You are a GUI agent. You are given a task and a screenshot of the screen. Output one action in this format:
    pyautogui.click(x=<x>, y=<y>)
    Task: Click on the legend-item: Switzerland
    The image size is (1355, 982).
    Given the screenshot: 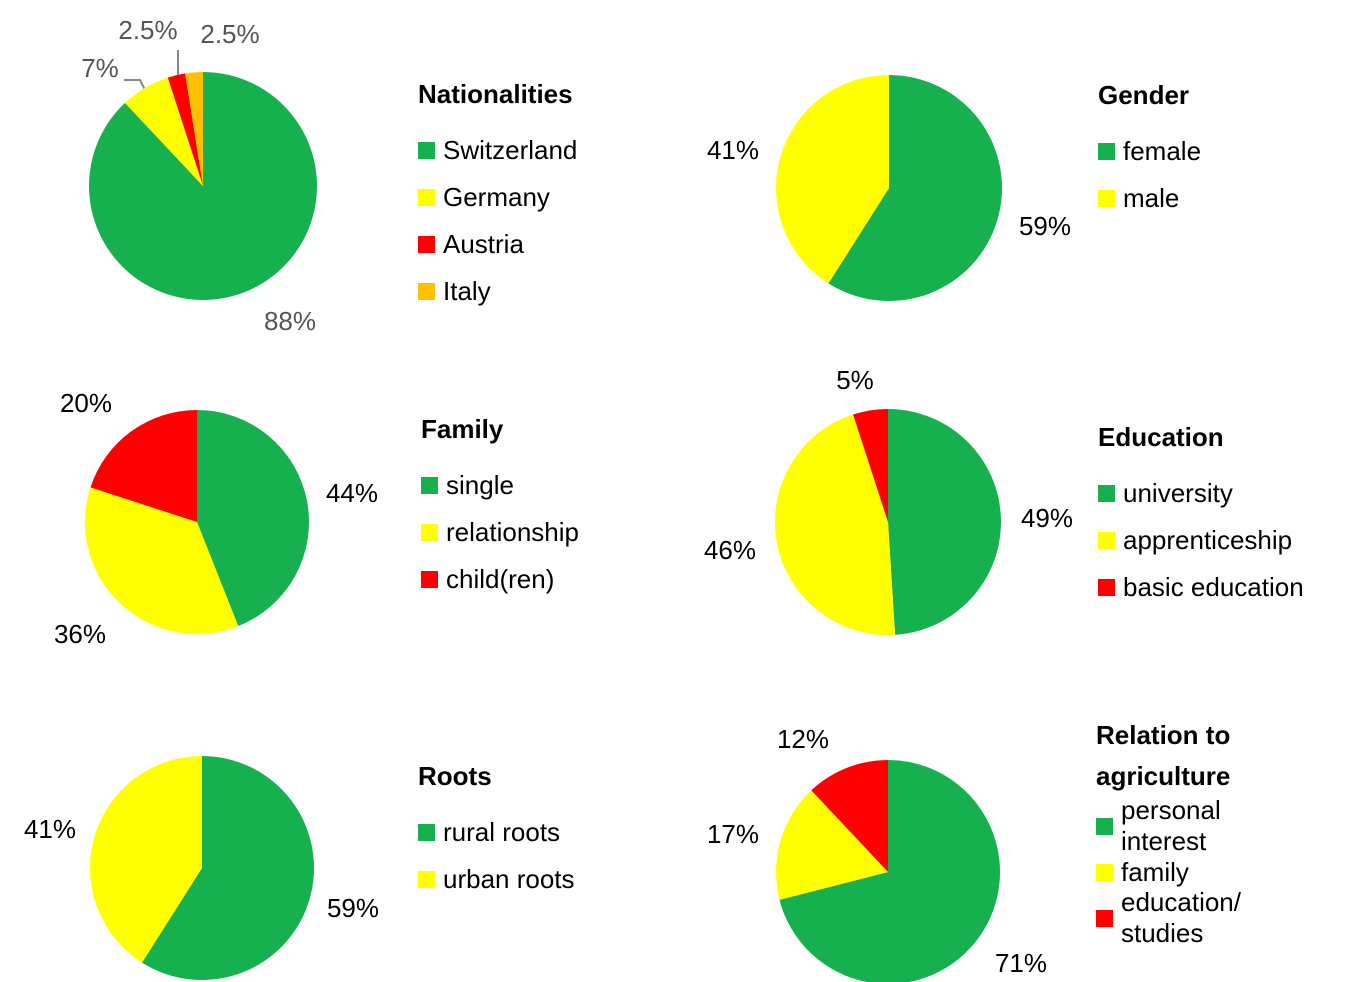 What is the action you would take?
    pyautogui.click(x=548, y=150)
    